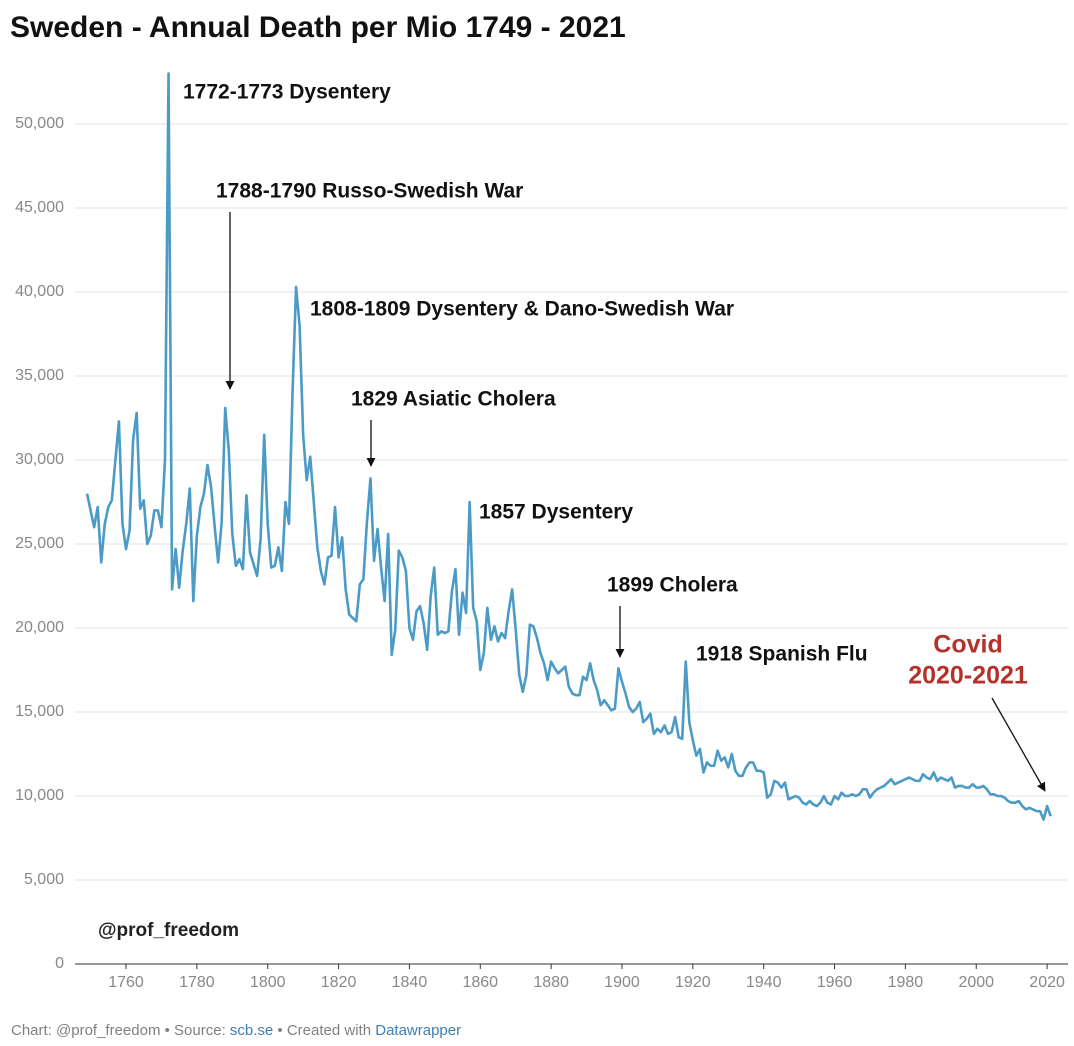  Describe the element at coordinates (1018, 744) in the screenshot. I see `annotation-arrow` at that location.